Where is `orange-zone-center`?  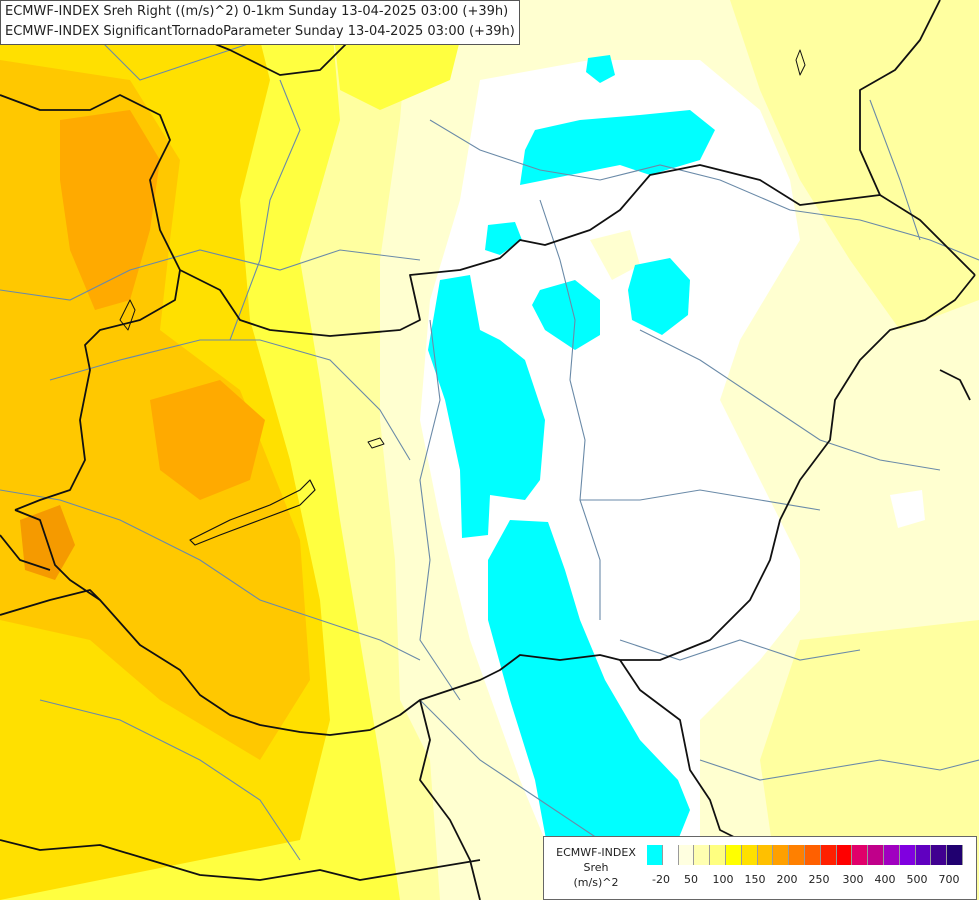 orange-zone-center is located at coordinates (207, 440).